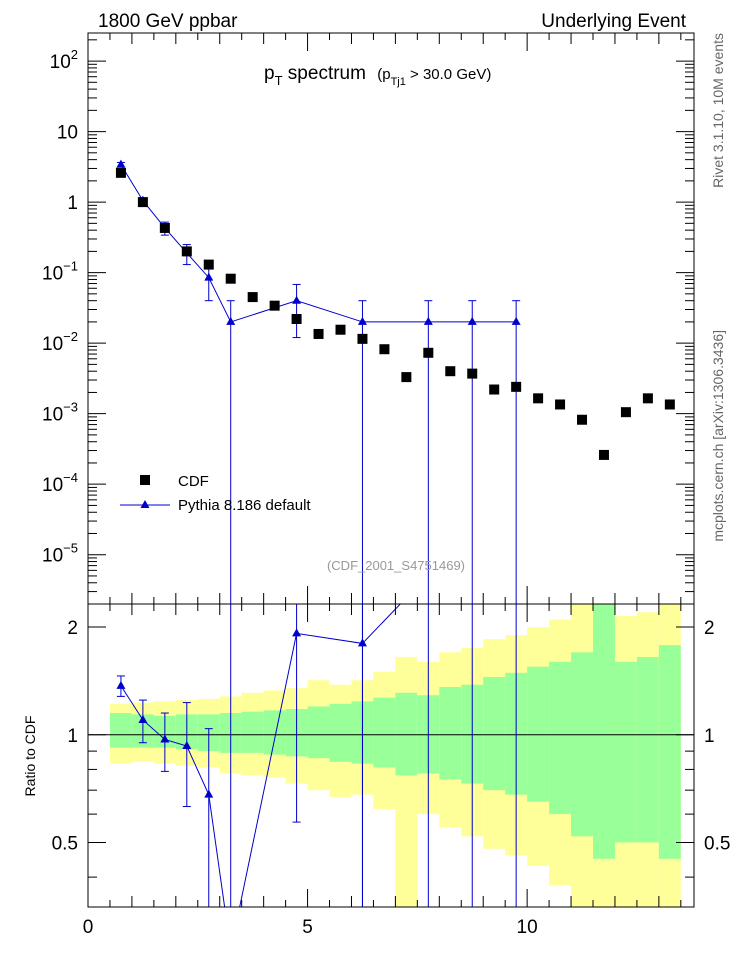 This screenshot has width=746, height=972. What do you see at coordinates (30, 756) in the screenshot?
I see `ratio-ylabel: Ratio to CDF` at bounding box center [30, 756].